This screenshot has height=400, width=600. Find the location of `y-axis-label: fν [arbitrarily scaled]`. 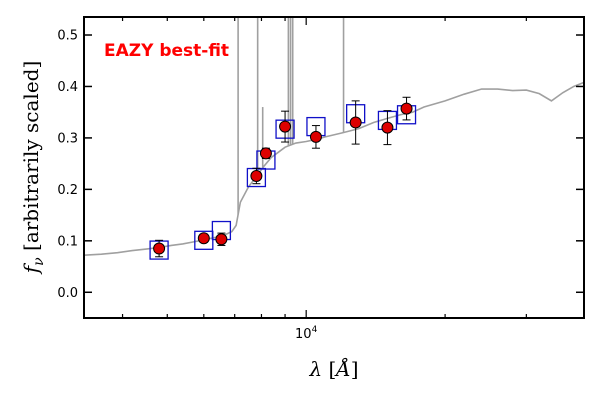

y-axis-label: fν [arbitrarily scaled] is located at coordinates (33, 168).